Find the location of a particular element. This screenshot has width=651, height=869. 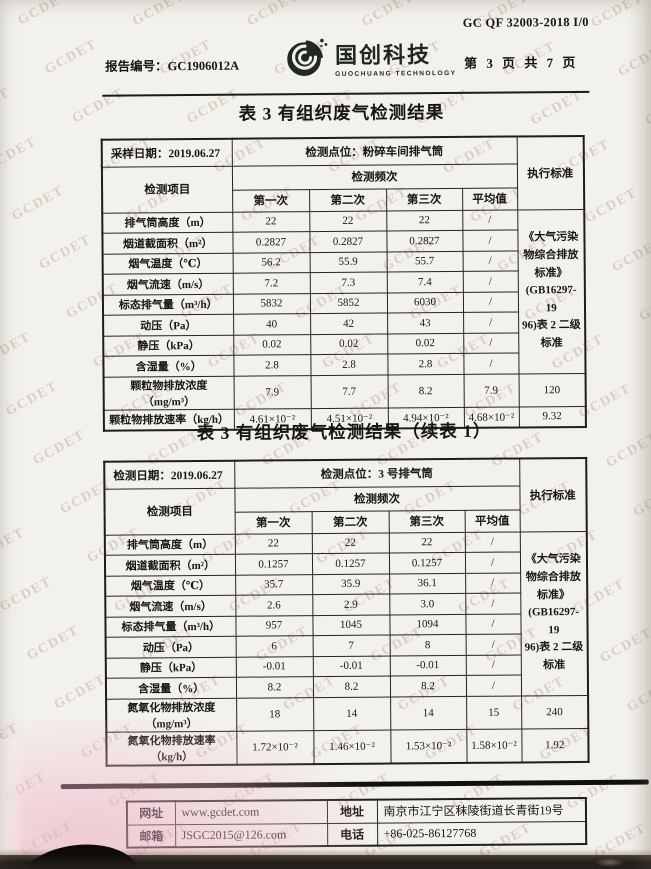

address-value: 南京市江宁区秣陵街道长青街19号 is located at coordinates (481, 810).